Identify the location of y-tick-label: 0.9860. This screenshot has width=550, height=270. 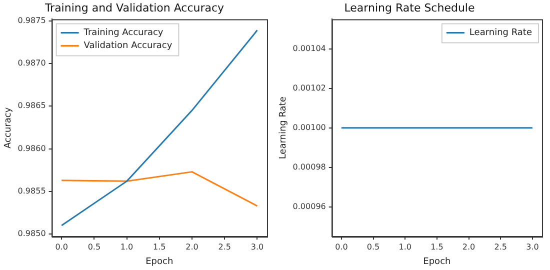
(32, 148).